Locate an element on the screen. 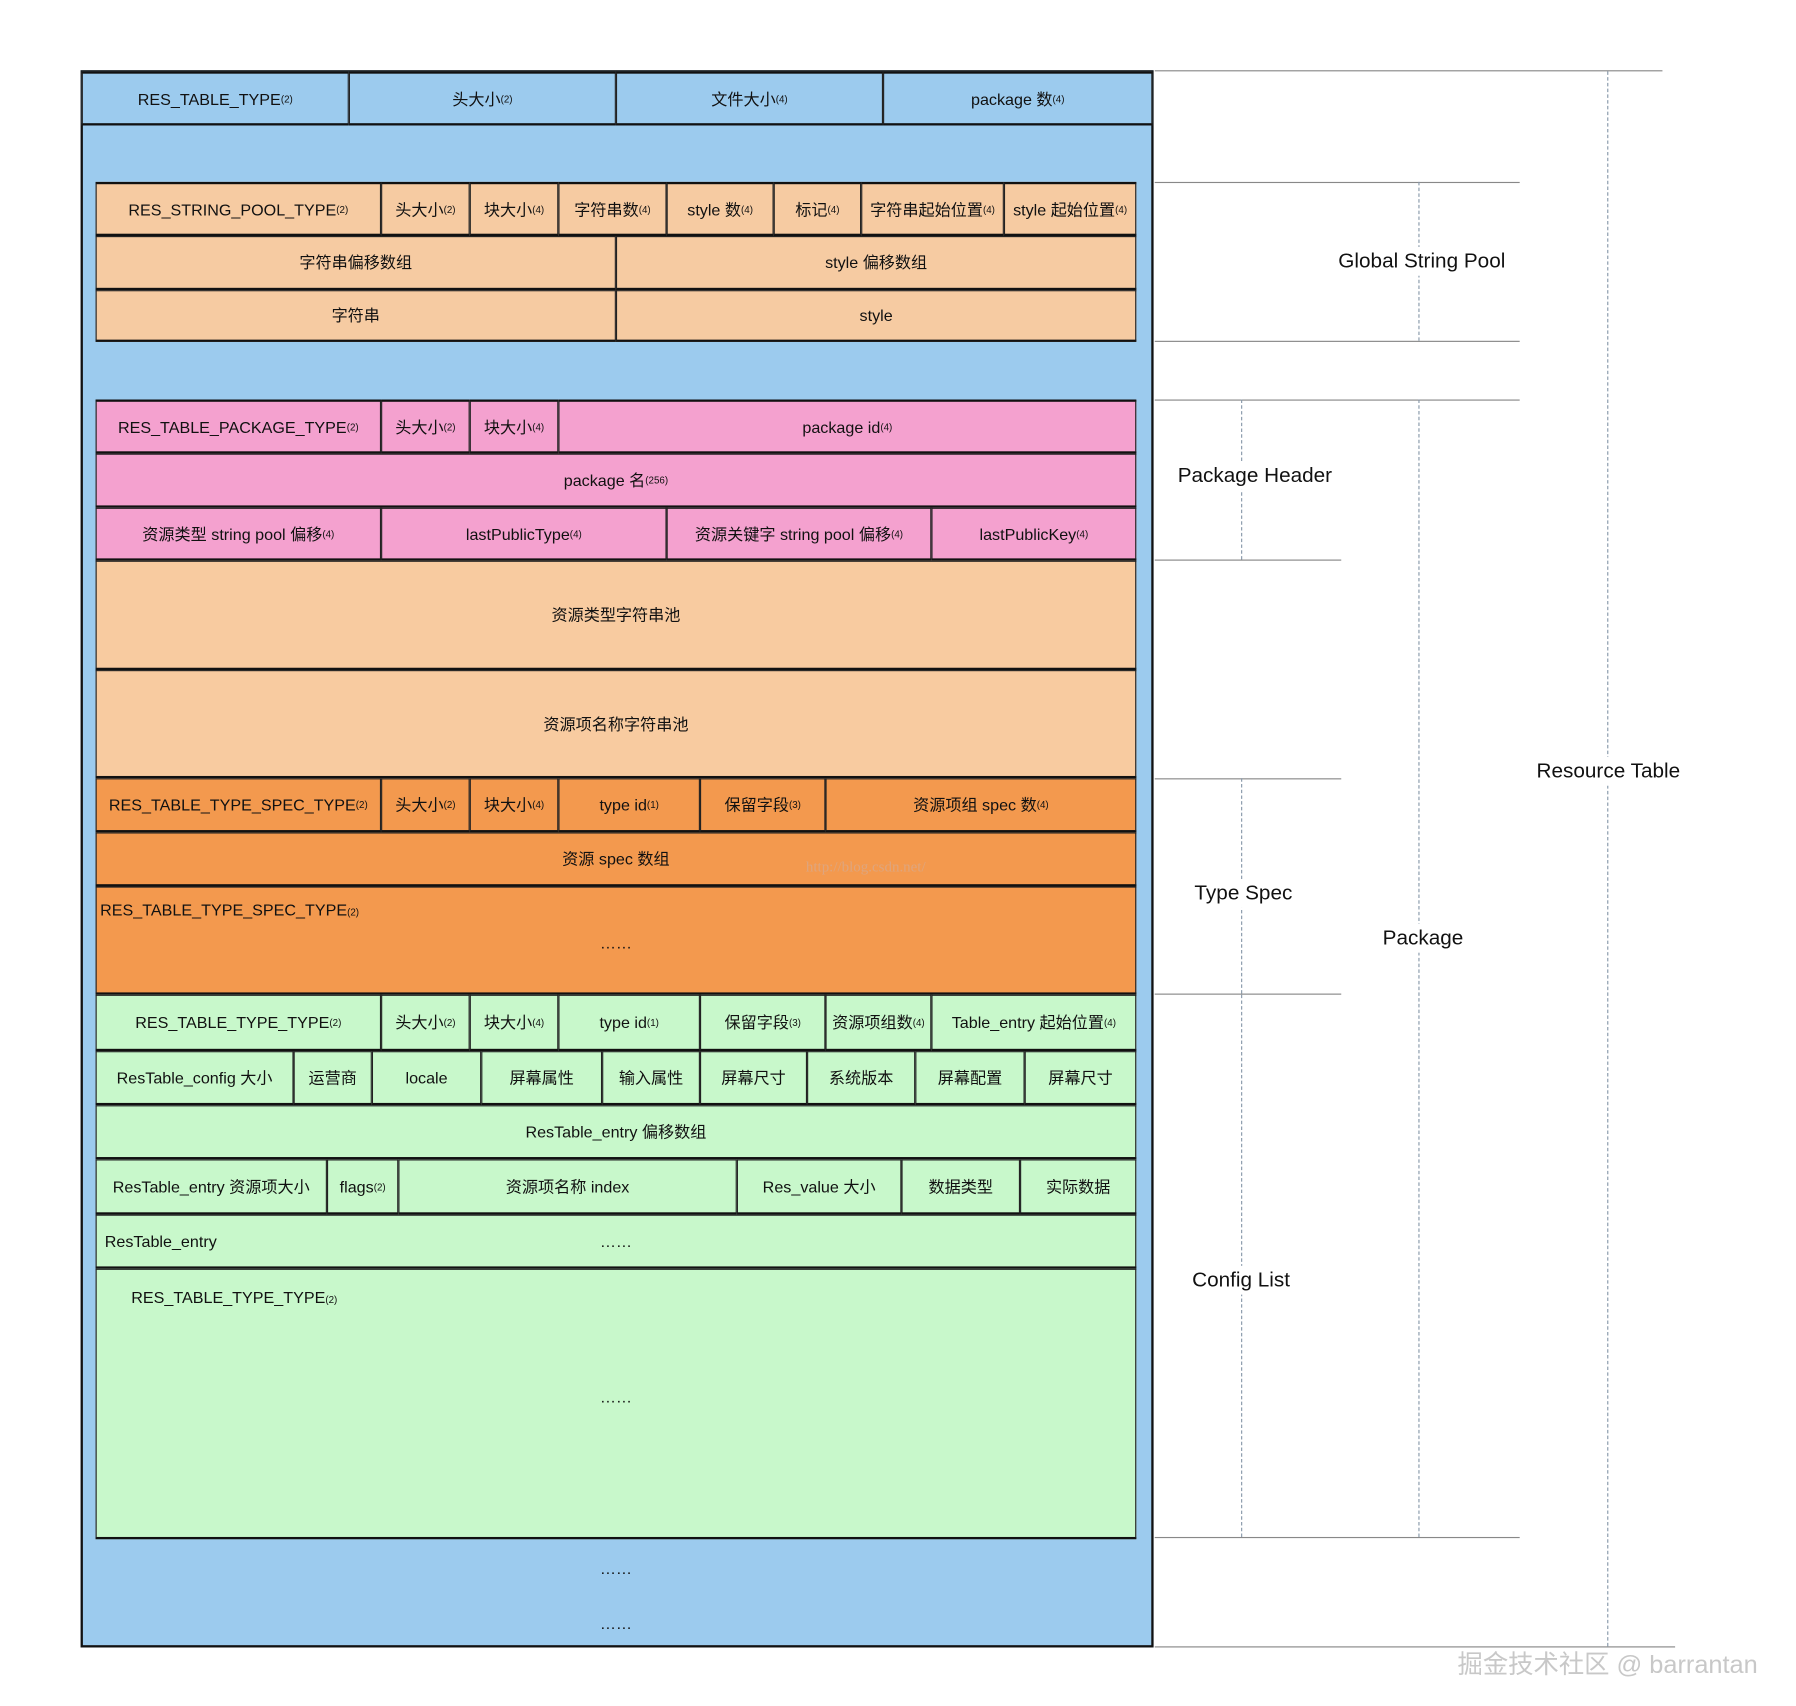 The width and height of the screenshot is (1796, 1706). string-pool-header-cell: style 起始位置 (4) is located at coordinates (1070, 209).